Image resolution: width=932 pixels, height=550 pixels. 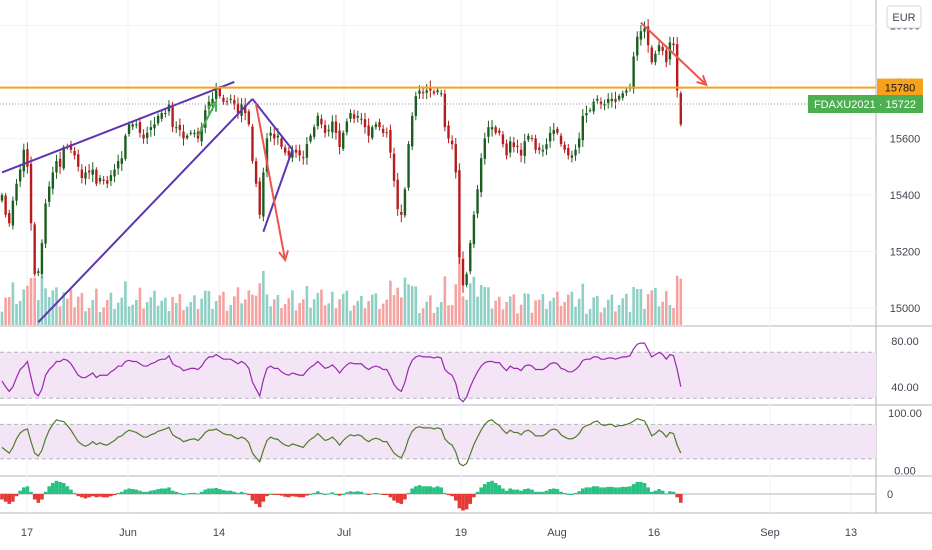 What do you see at coordinates (438, 95) in the screenshot?
I see `horizontal-level` at bounding box center [438, 95].